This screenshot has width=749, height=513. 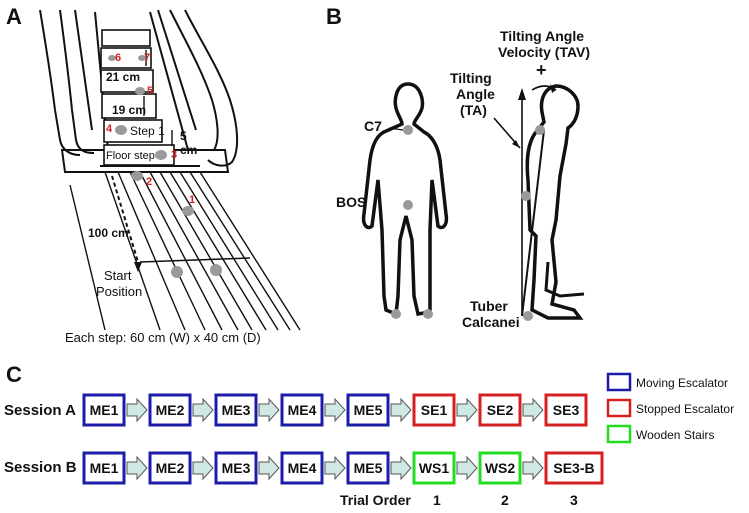 I want to click on trial-order-label: Trial Order, so click(x=375, y=500).